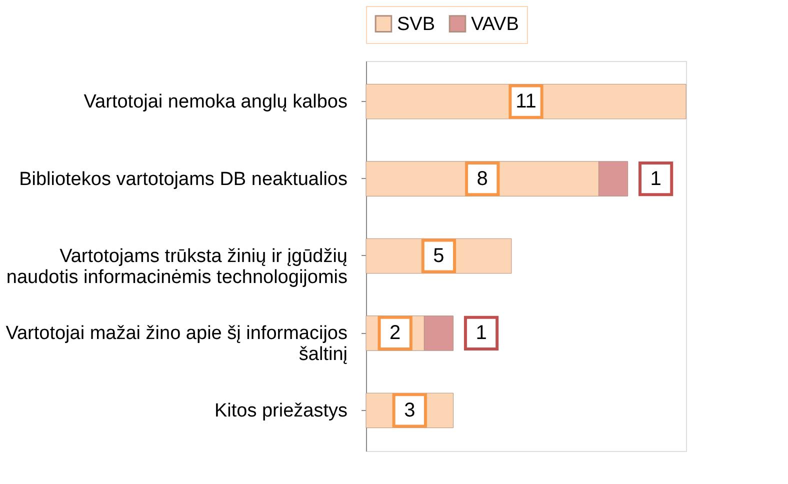  What do you see at coordinates (438, 256) in the screenshot?
I see `data-label: 5` at bounding box center [438, 256].